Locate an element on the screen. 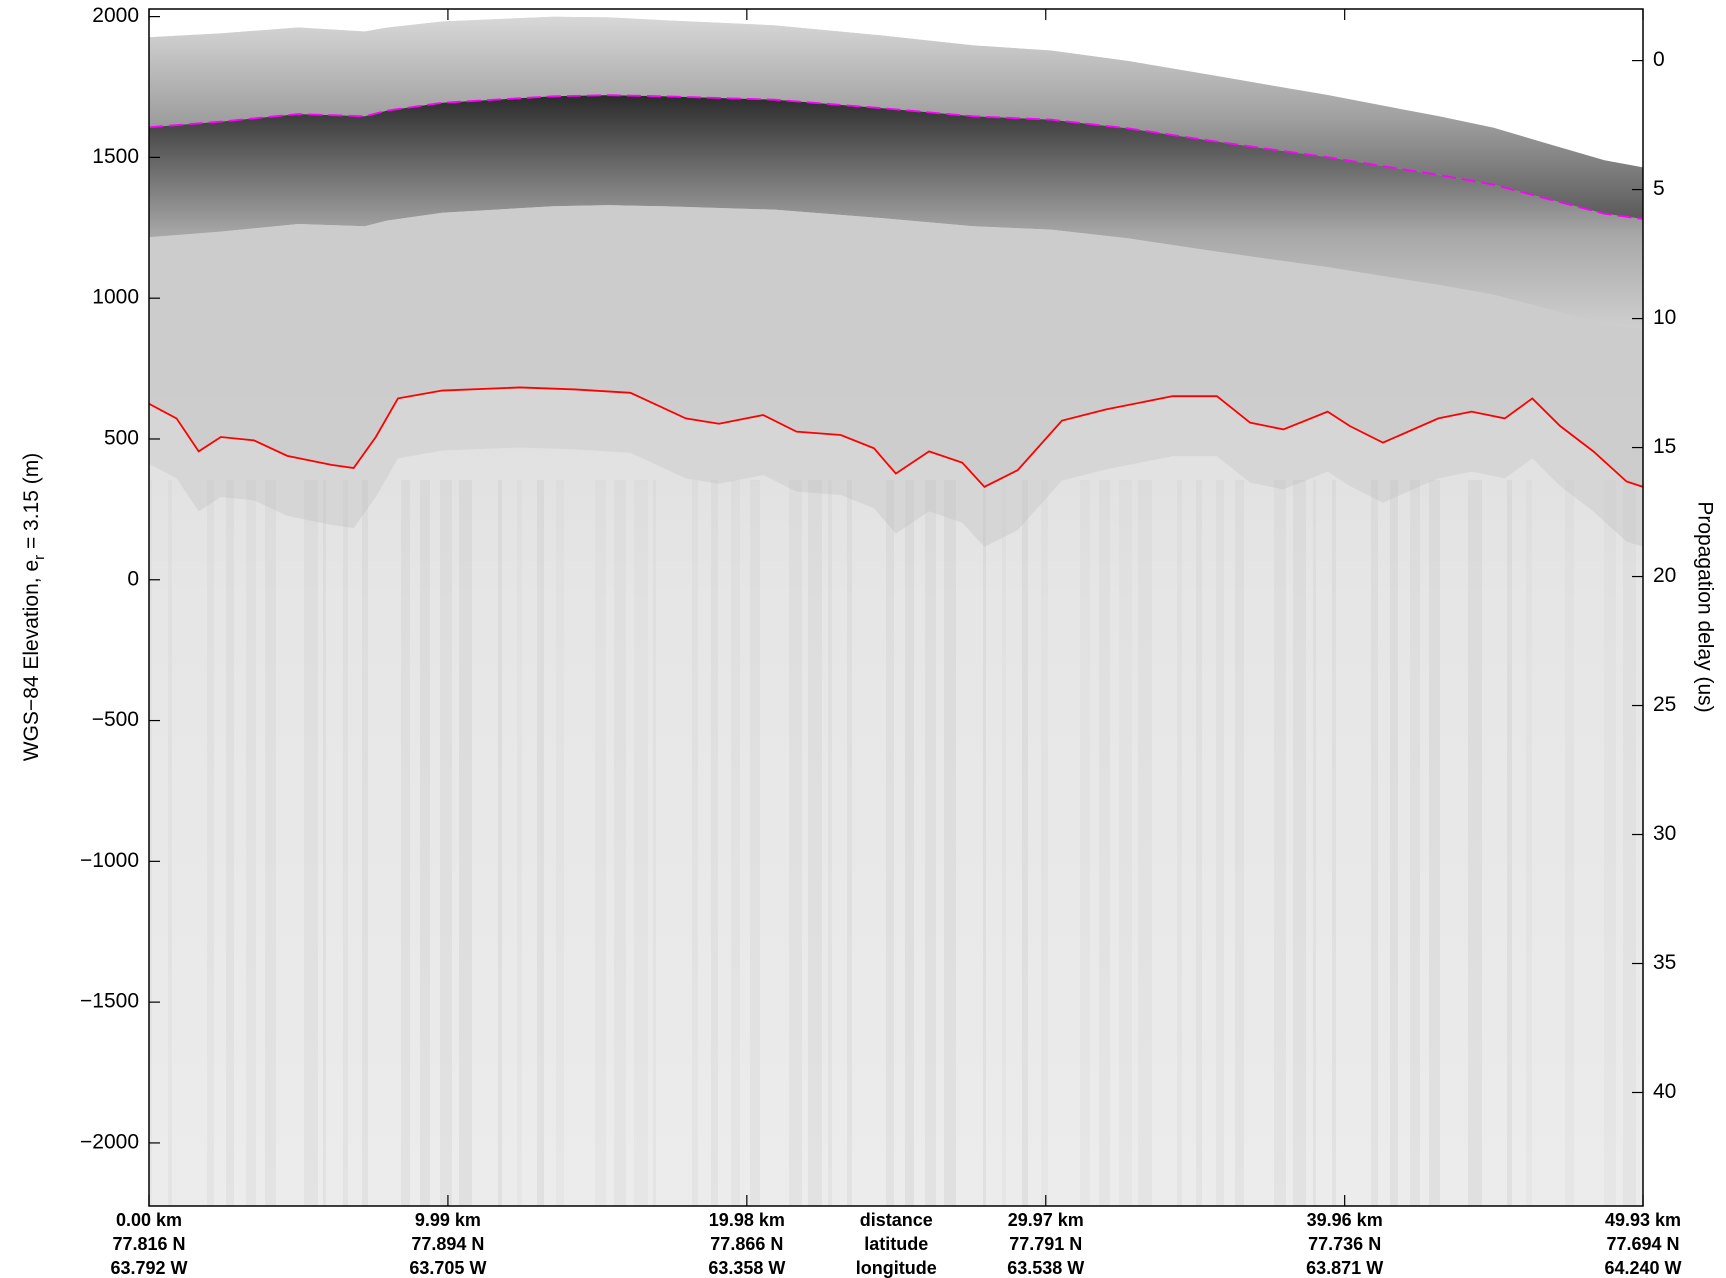  y-tick-label: −500 is located at coordinates (115, 719).